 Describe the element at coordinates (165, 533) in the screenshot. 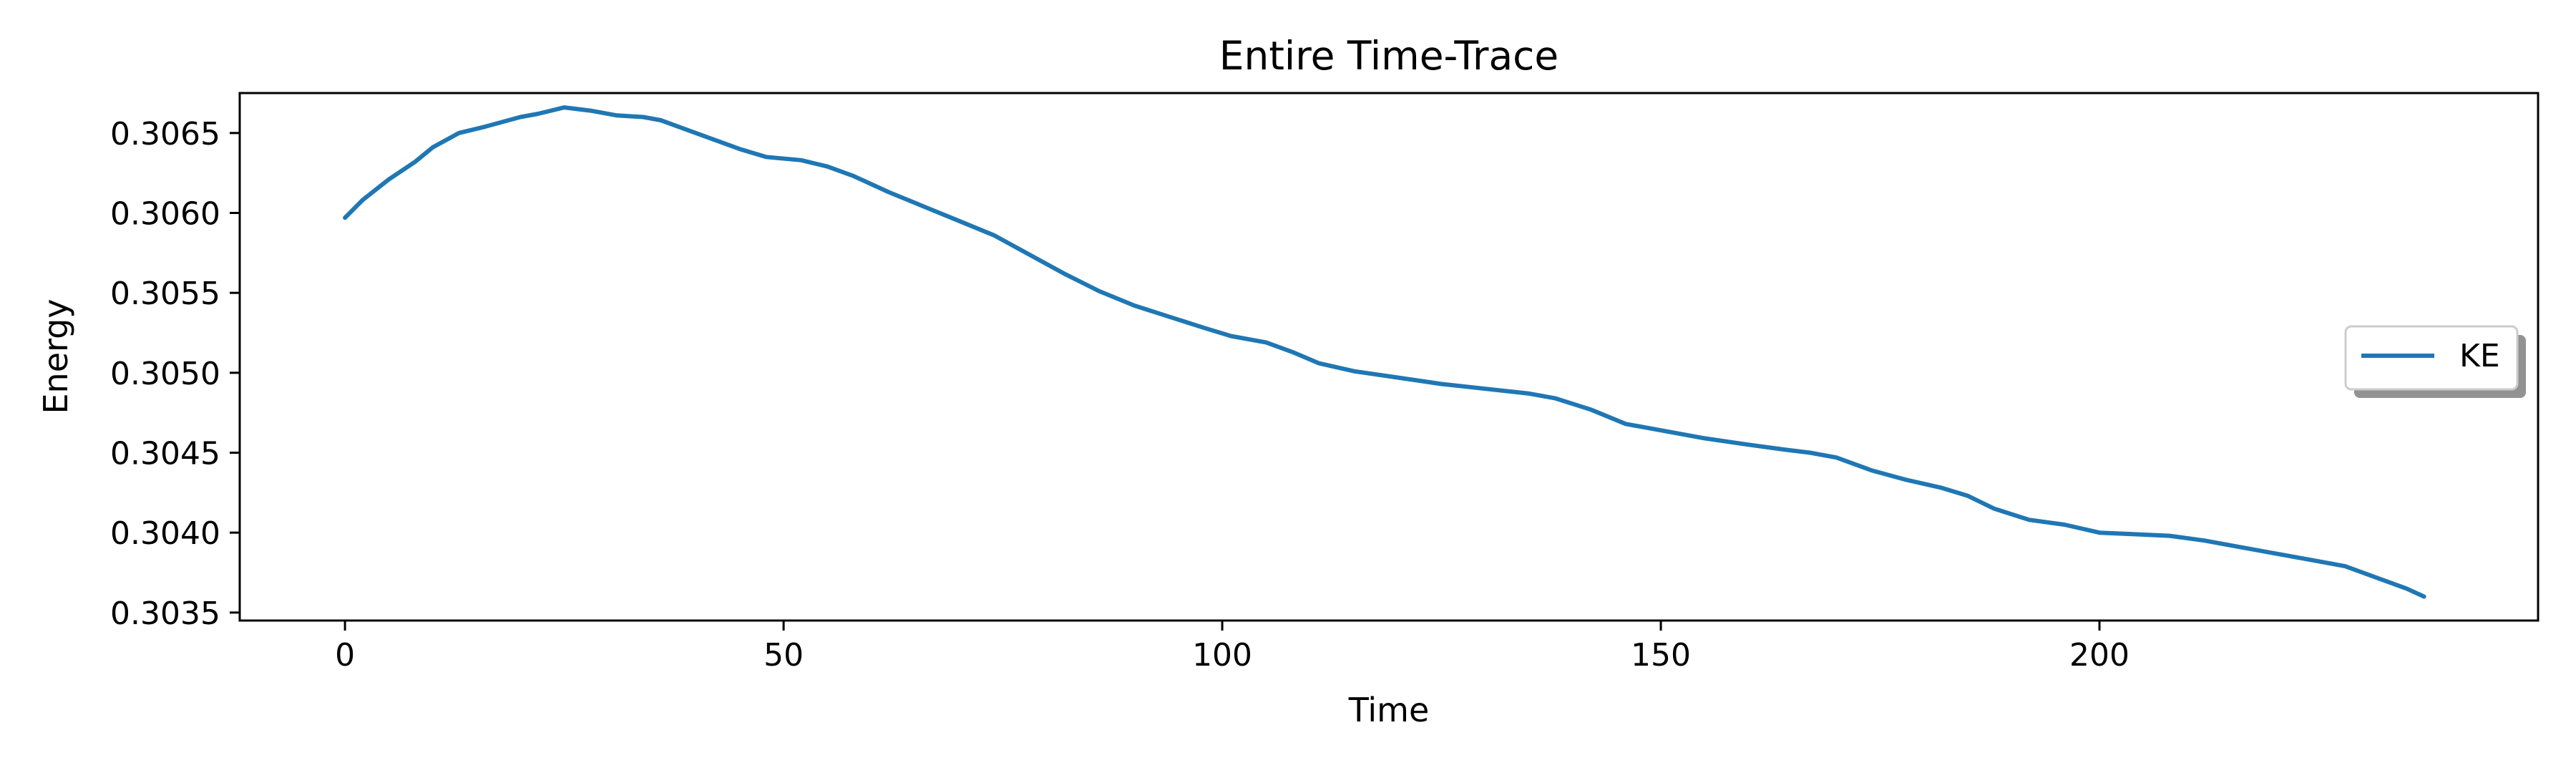

I see `y-tick-label: 0.3040` at that location.